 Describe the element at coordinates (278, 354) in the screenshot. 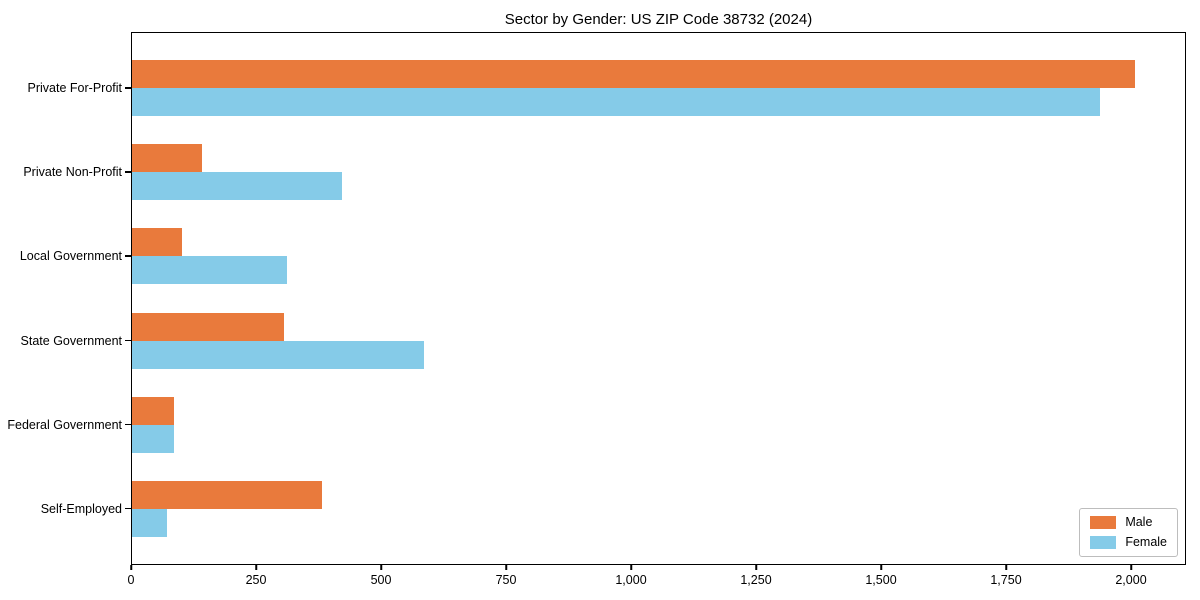

I see `bar-female-state-government` at that location.